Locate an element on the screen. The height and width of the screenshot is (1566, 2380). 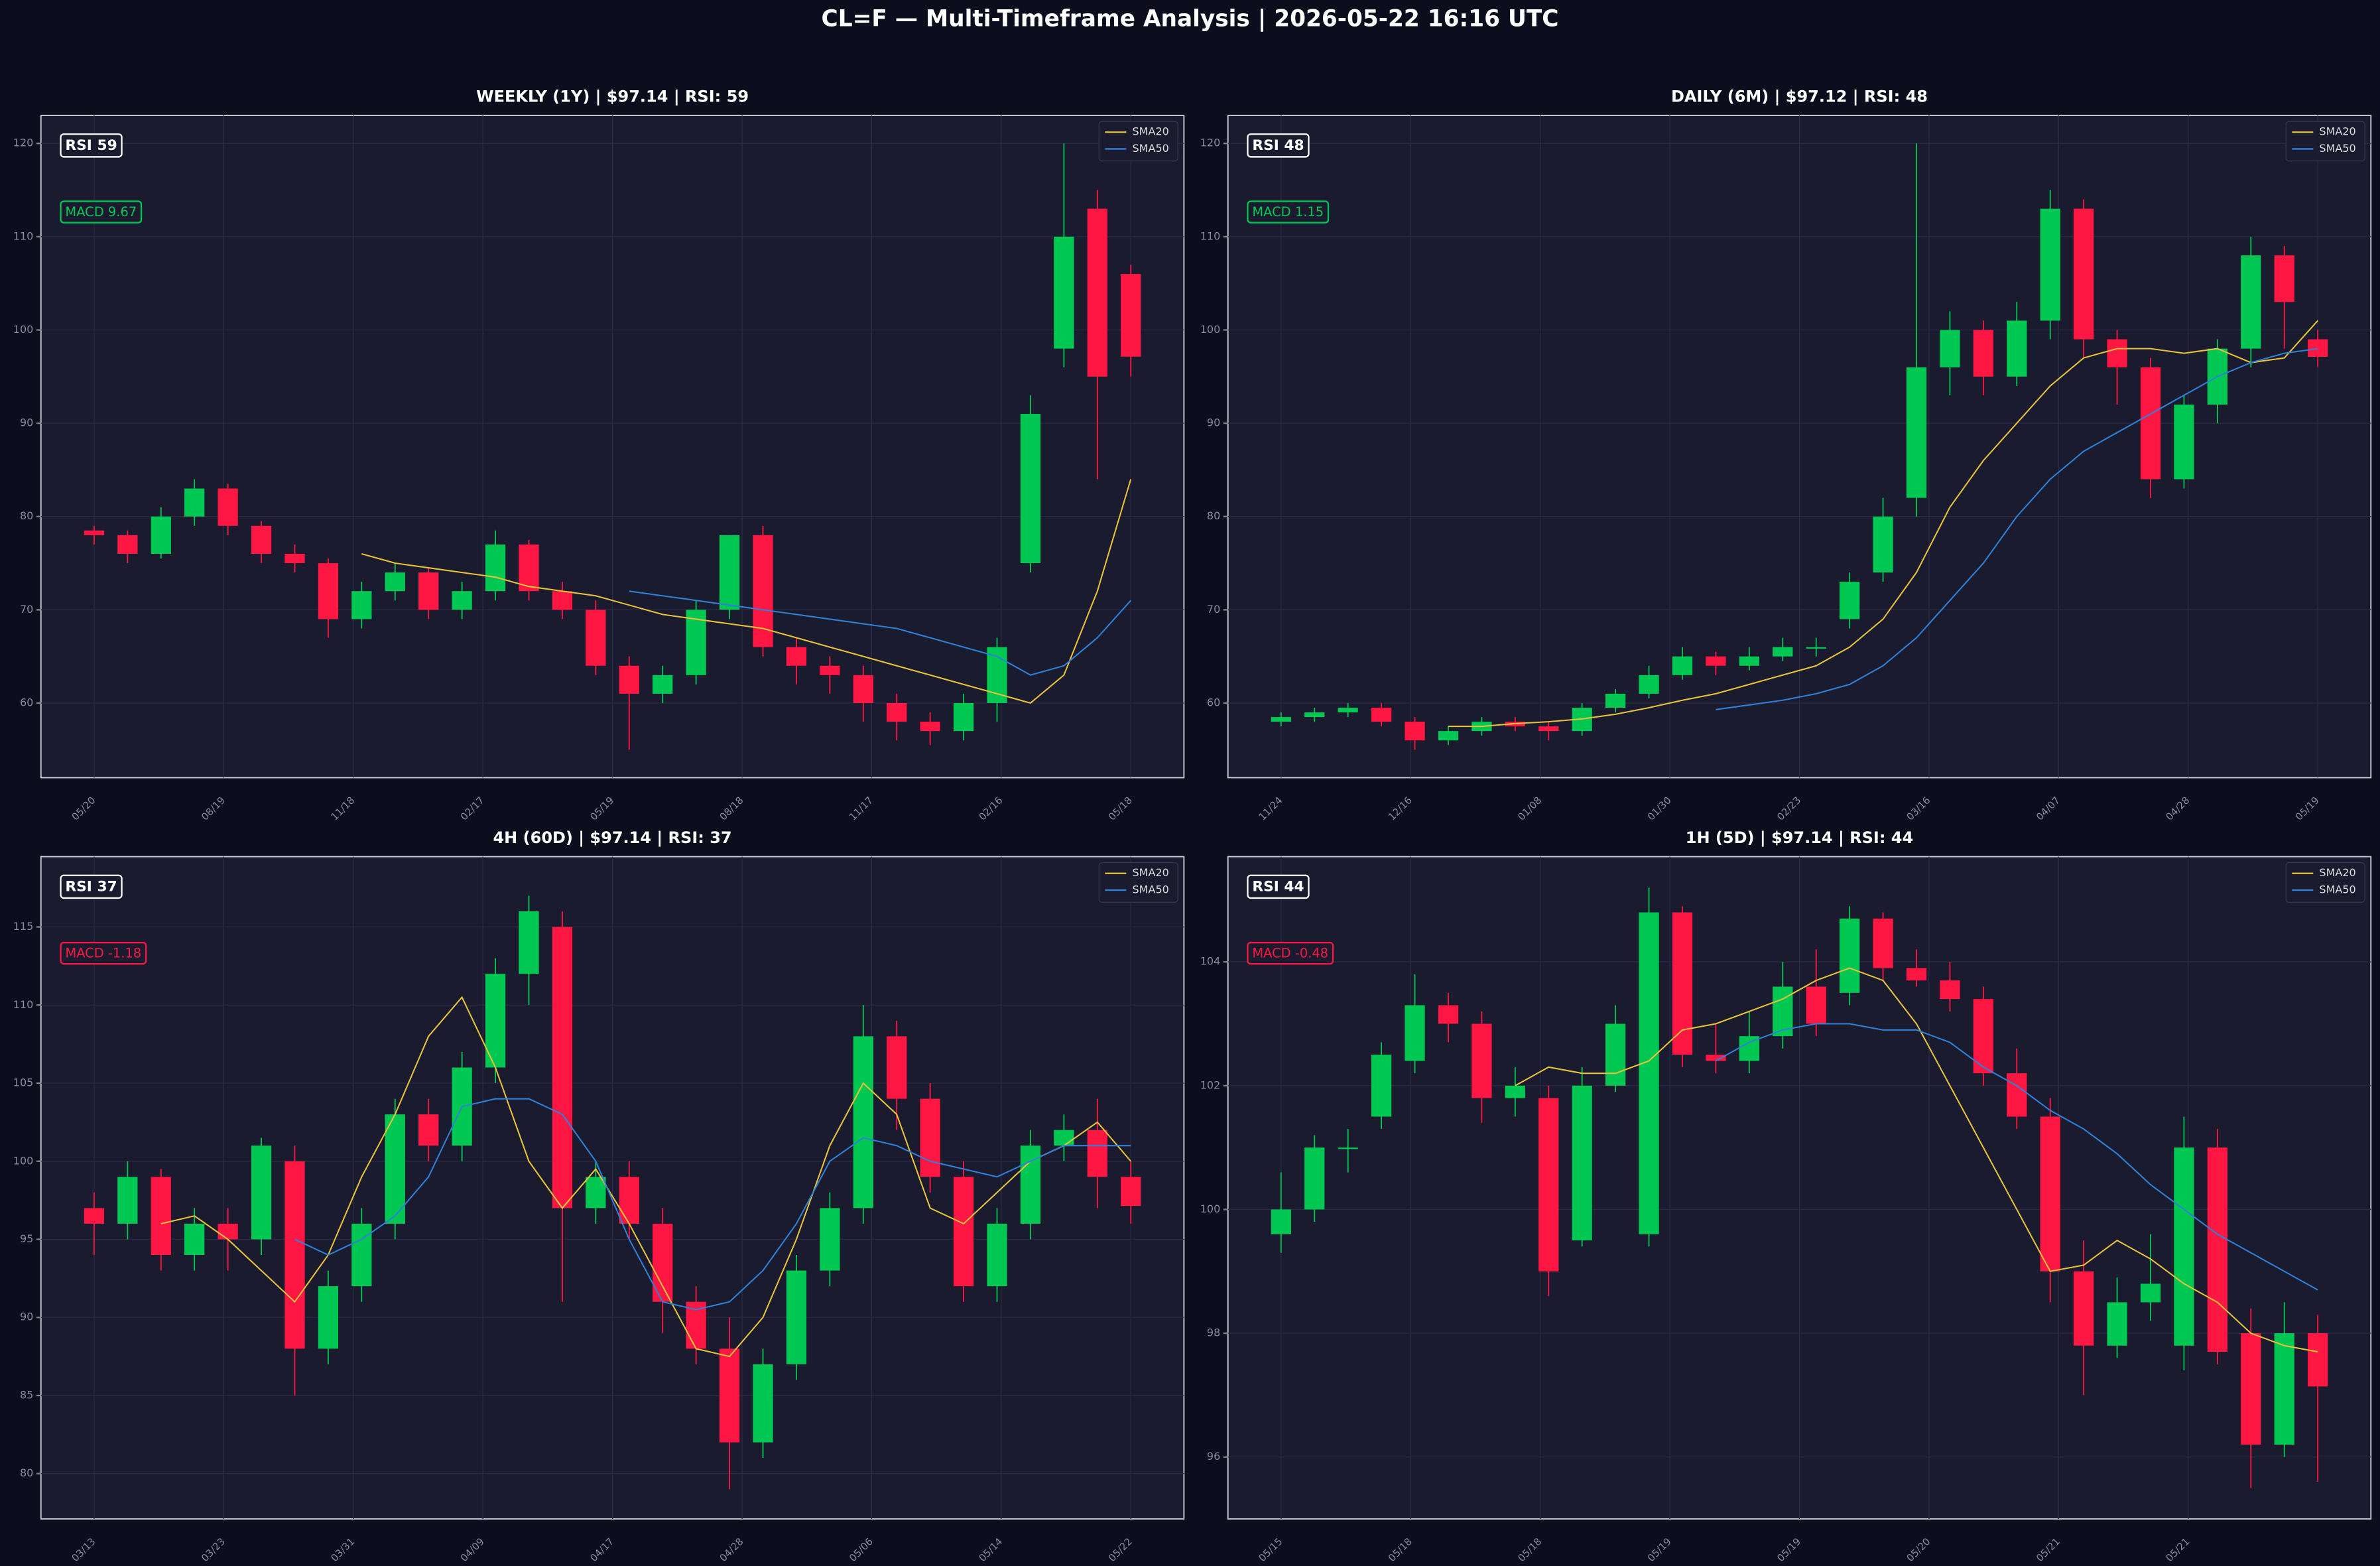
y-tick-label: 110 is located at coordinates (23, 235).